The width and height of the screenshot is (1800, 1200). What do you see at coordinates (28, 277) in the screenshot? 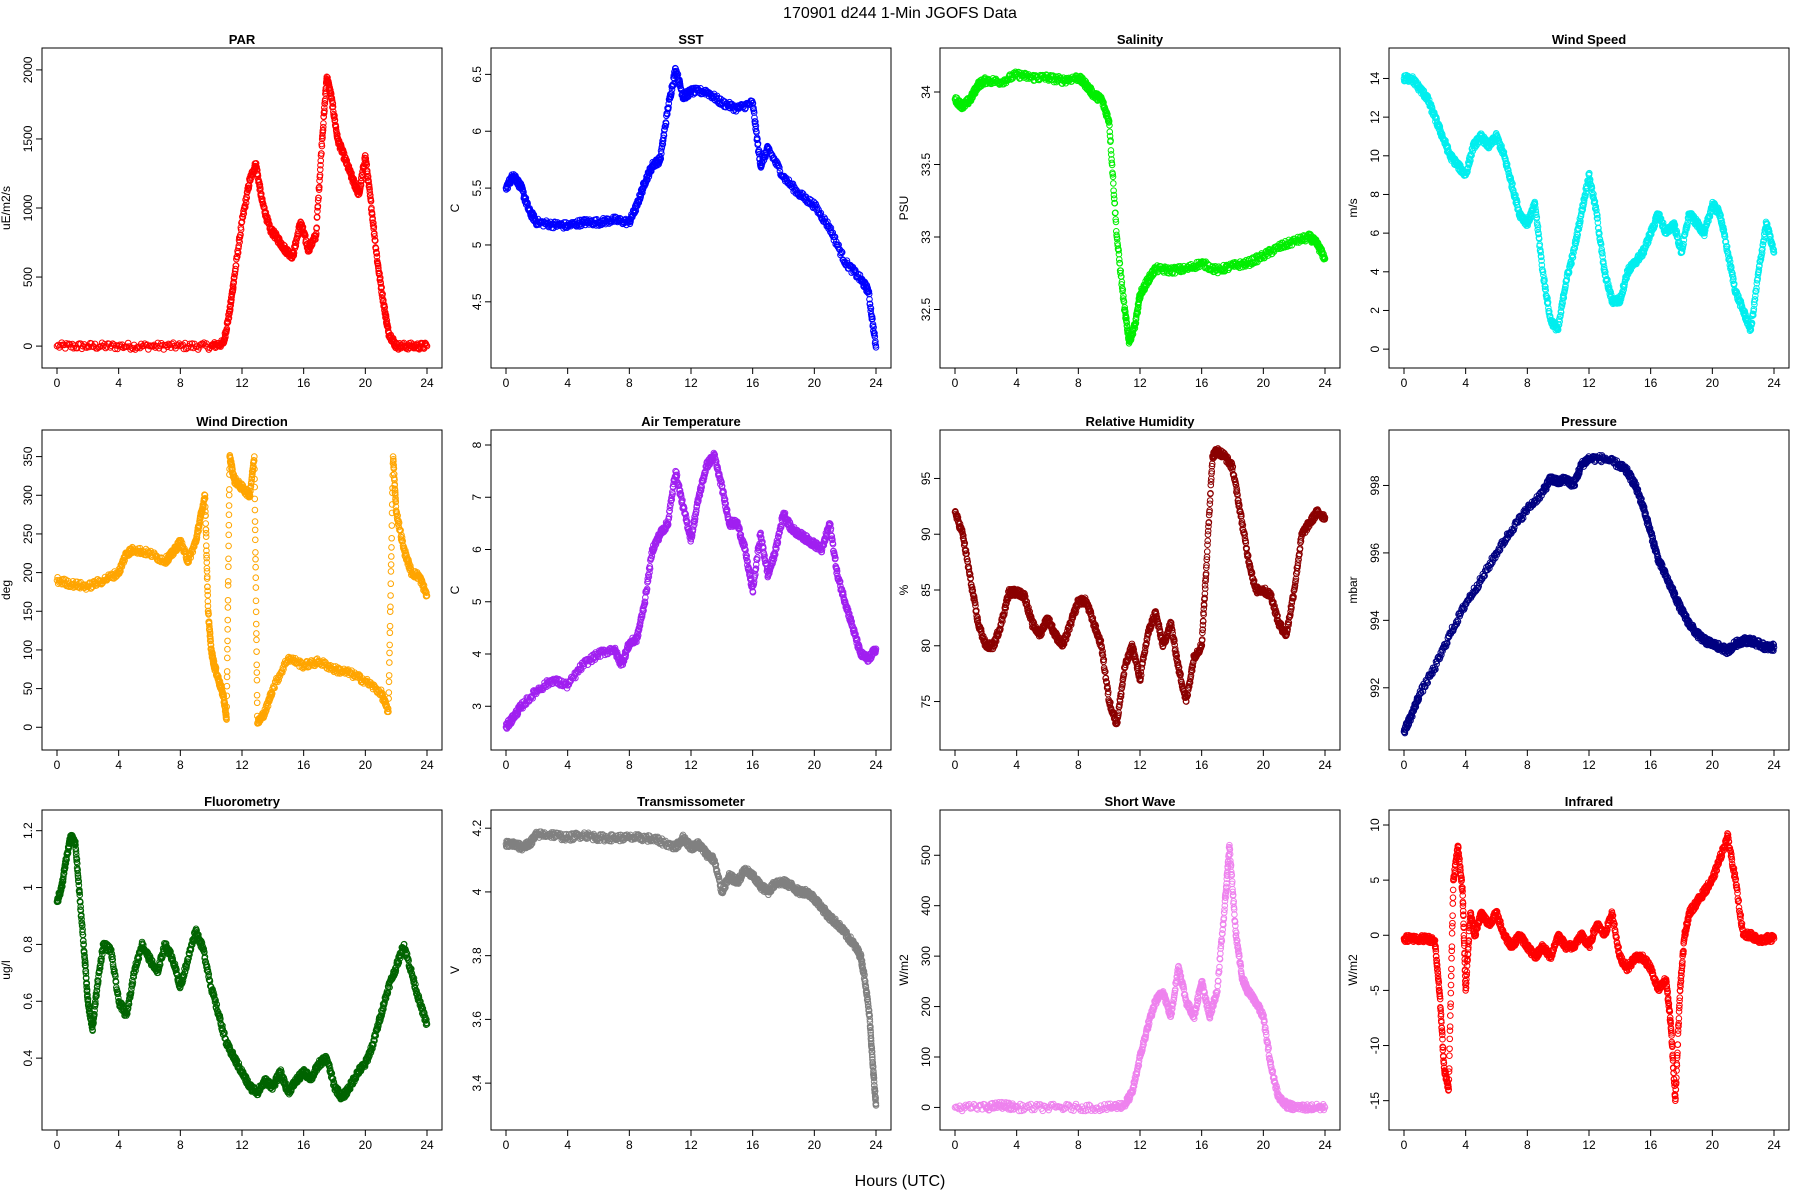
I see `y-tick-label: 500` at bounding box center [28, 277].